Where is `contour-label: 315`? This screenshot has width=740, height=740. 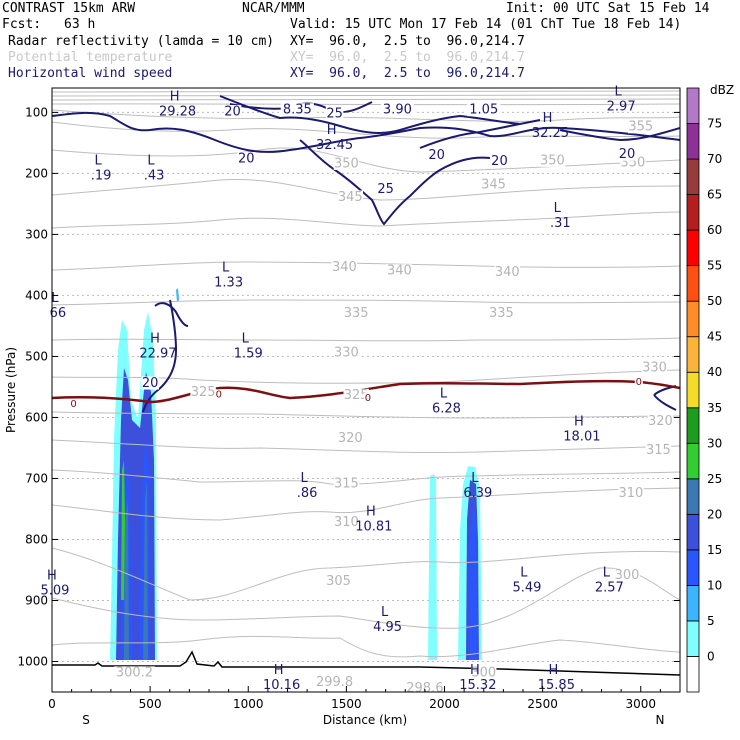 contour-label: 315 is located at coordinates (658, 450).